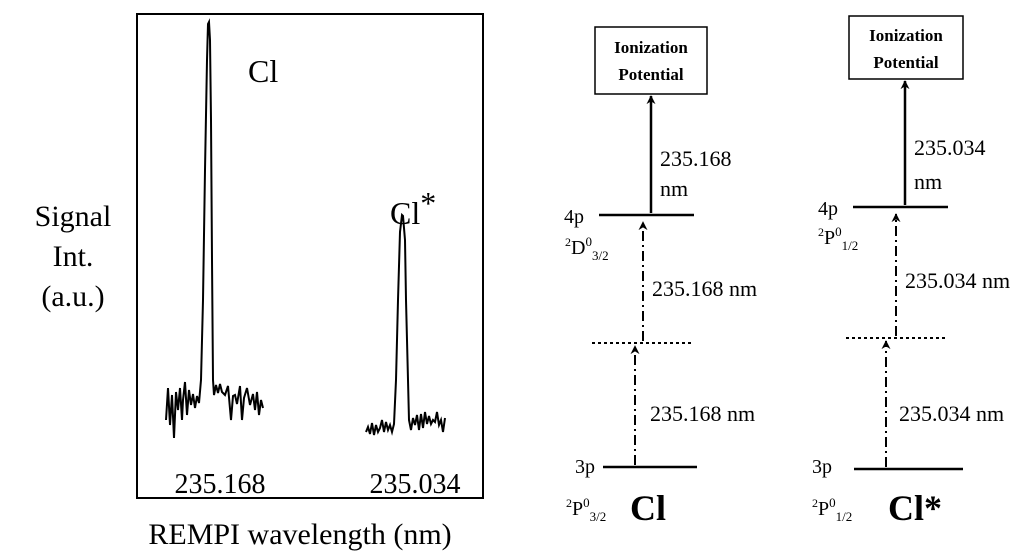  I want to click on xlabel: REMPI wavelength (nm), so click(299, 534).